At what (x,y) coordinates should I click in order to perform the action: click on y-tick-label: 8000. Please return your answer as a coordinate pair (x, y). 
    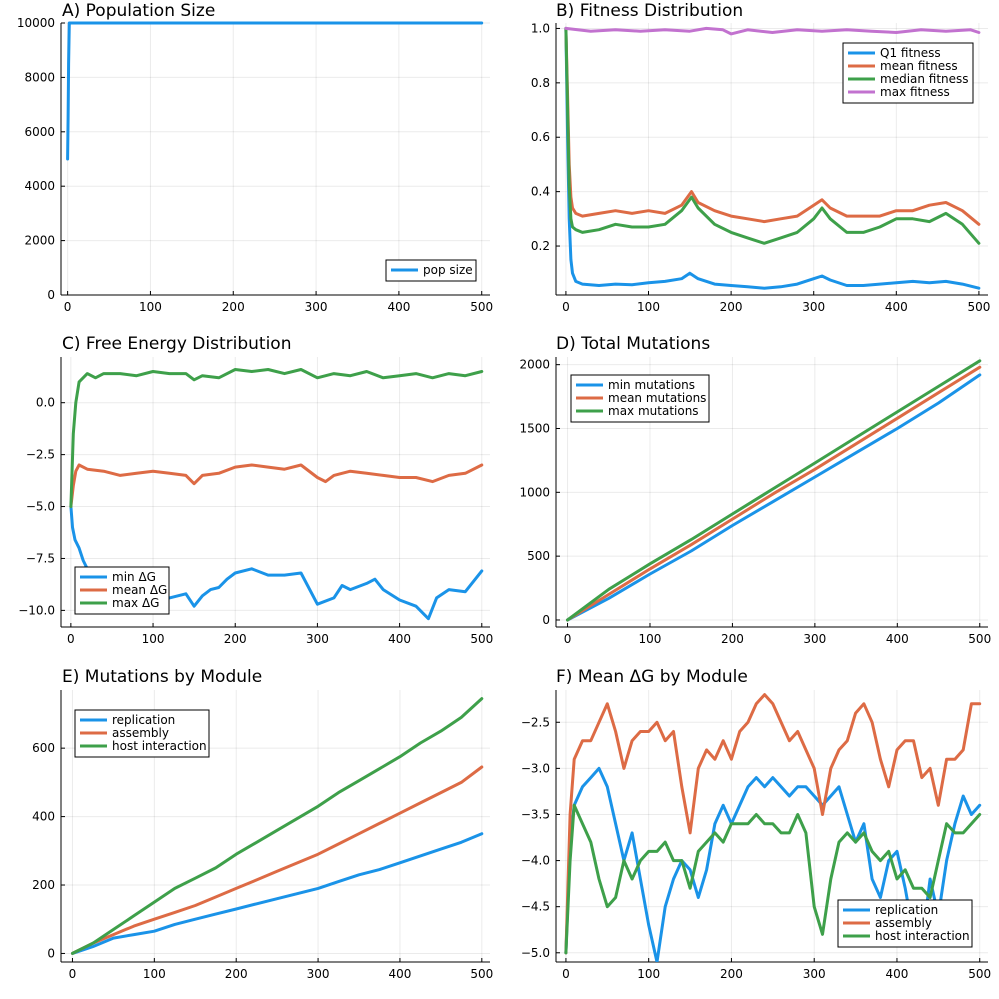
    Looking at the image, I should click on (39, 77).